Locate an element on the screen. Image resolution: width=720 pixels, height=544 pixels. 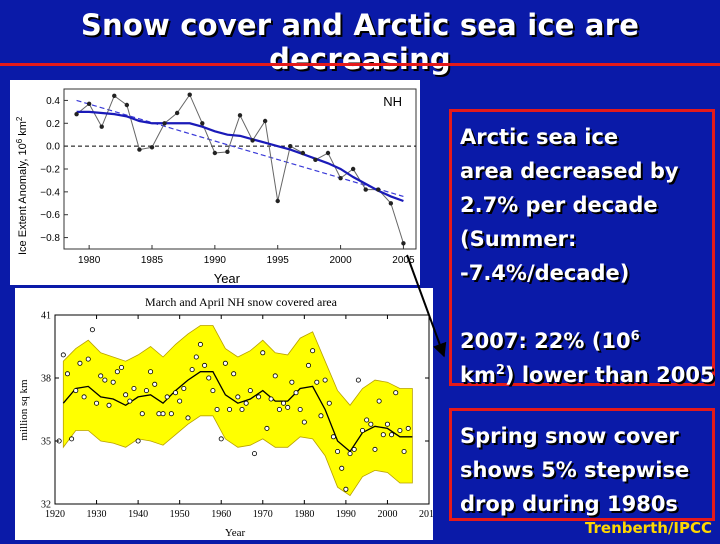
x-tick-label: 2005 is located at coordinates (403, 260).